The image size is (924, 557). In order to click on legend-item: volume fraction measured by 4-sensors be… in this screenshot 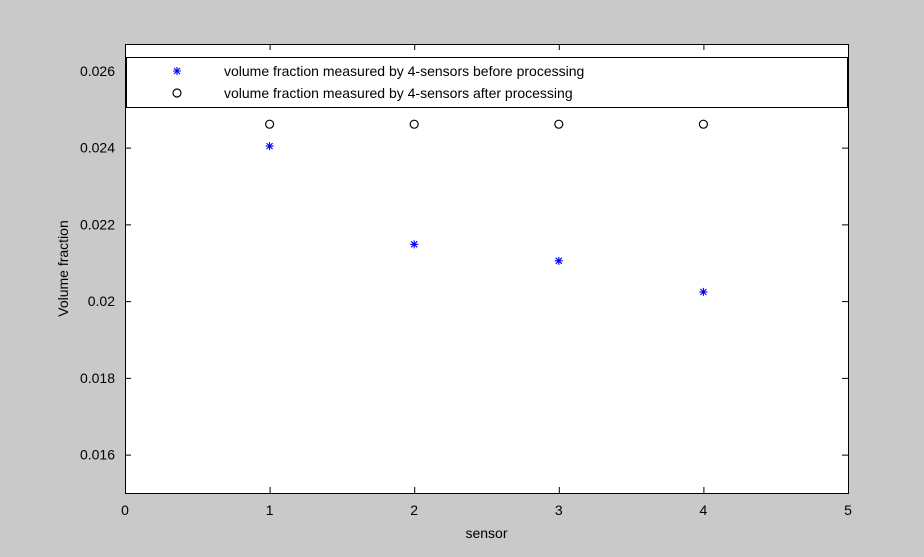, I will do `click(378, 71)`.